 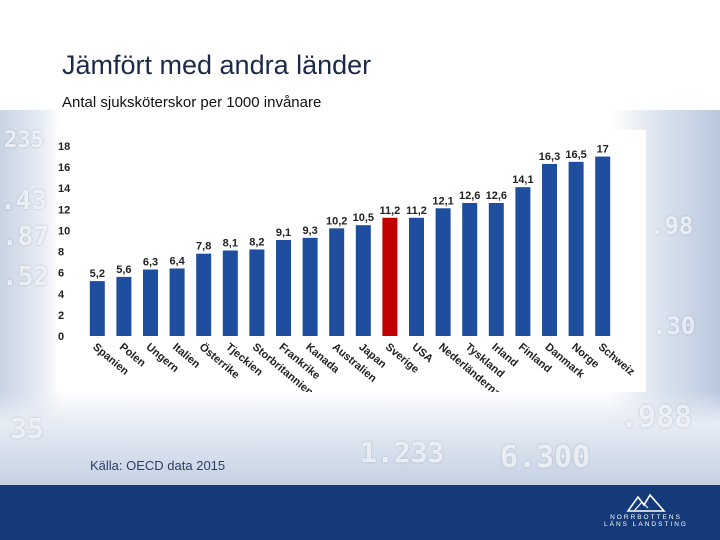 I want to click on background-decoration: .988, so click(x=656, y=417).